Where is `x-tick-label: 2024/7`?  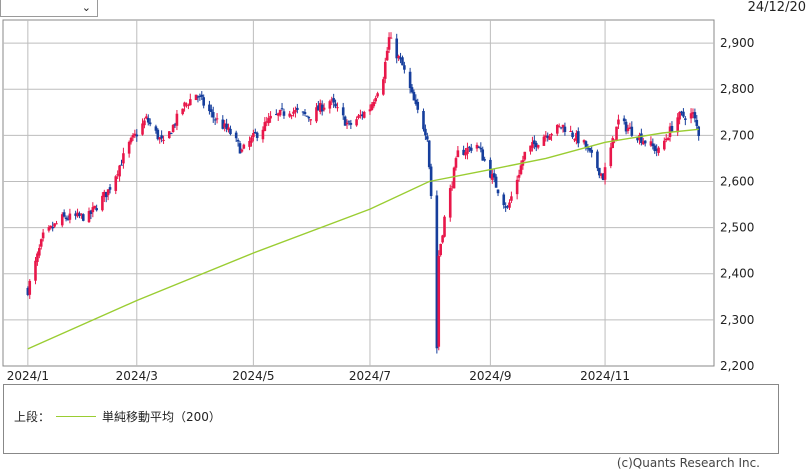
x-tick-label: 2024/7 is located at coordinates (370, 376).